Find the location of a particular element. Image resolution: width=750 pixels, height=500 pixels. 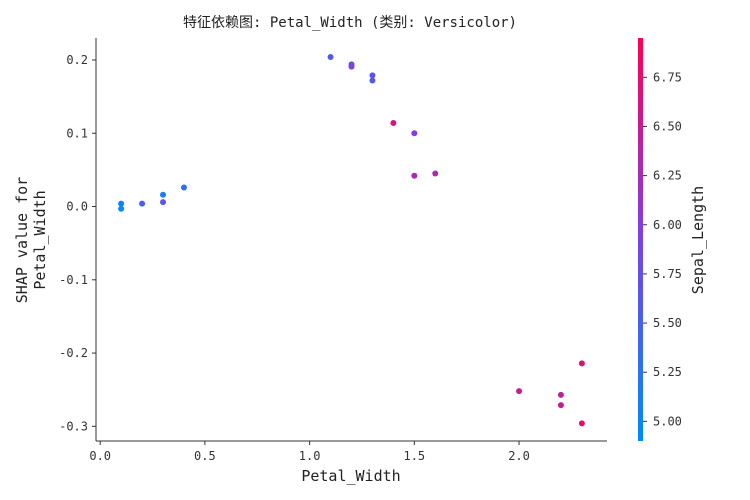

y-tick-label: -0.1 is located at coordinates (73, 280).